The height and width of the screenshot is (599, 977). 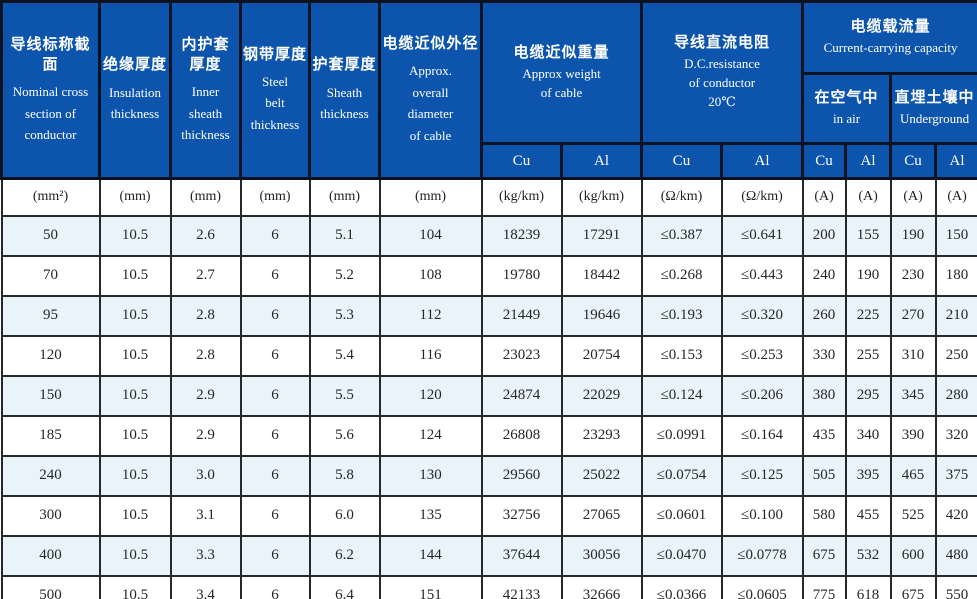 What do you see at coordinates (274, 54) in the screenshot?
I see `header-steel-belt-zh: 钢带厚度` at bounding box center [274, 54].